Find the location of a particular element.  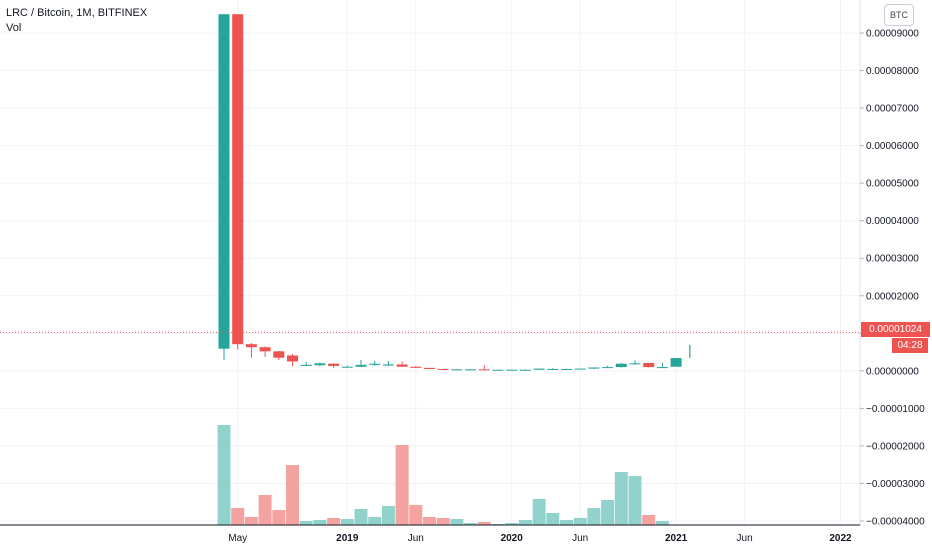

price-tick-label: 0.00002000 is located at coordinates (892, 296).